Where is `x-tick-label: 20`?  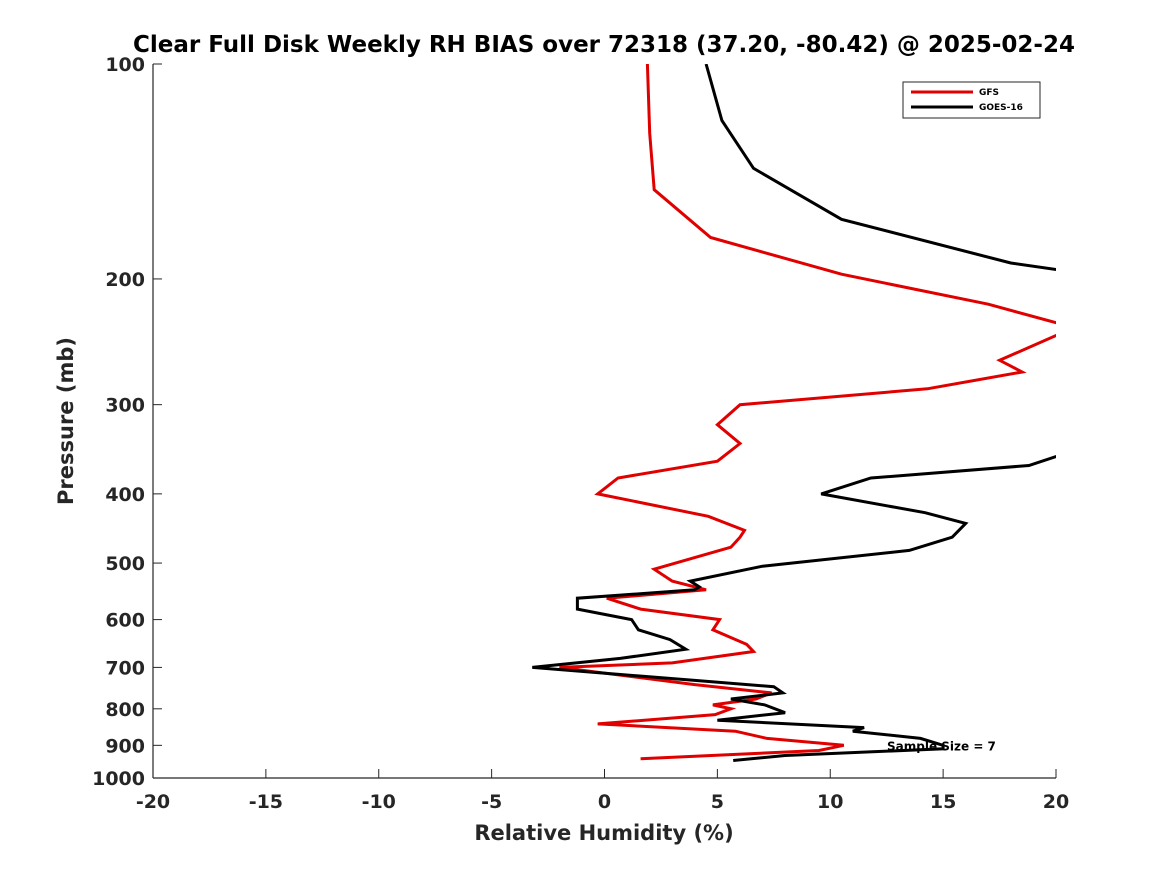
x-tick-label: 20 is located at coordinates (1056, 802).